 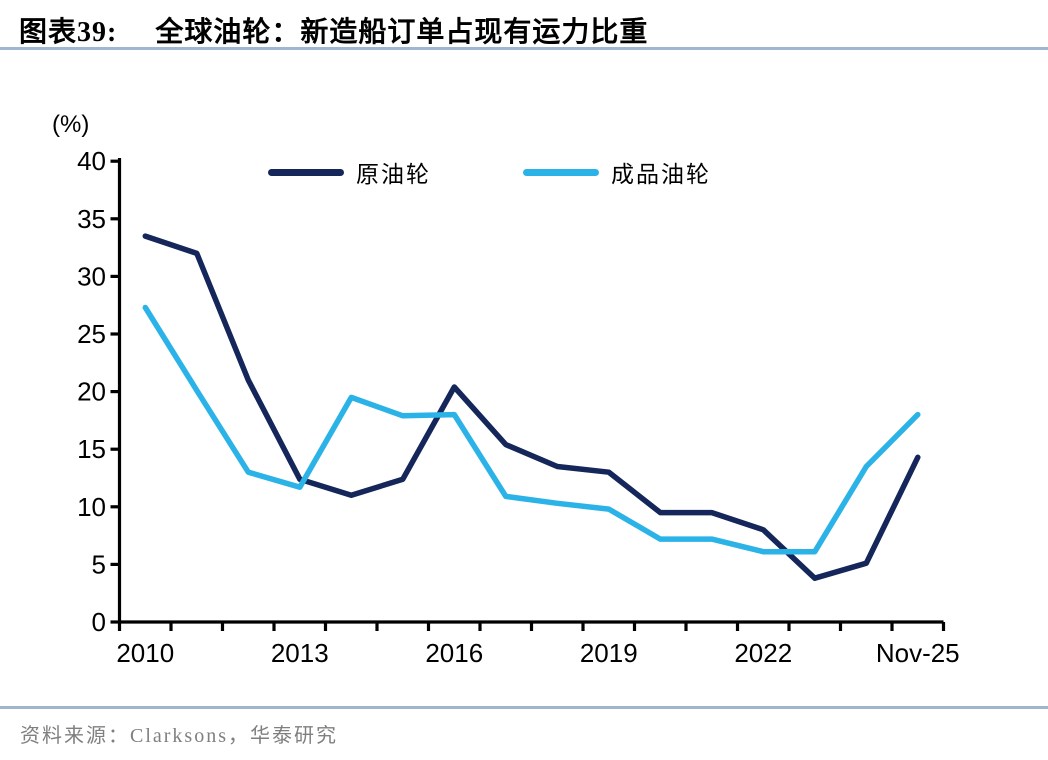 What do you see at coordinates (99, 564) in the screenshot?
I see `svg-text: 5` at bounding box center [99, 564].